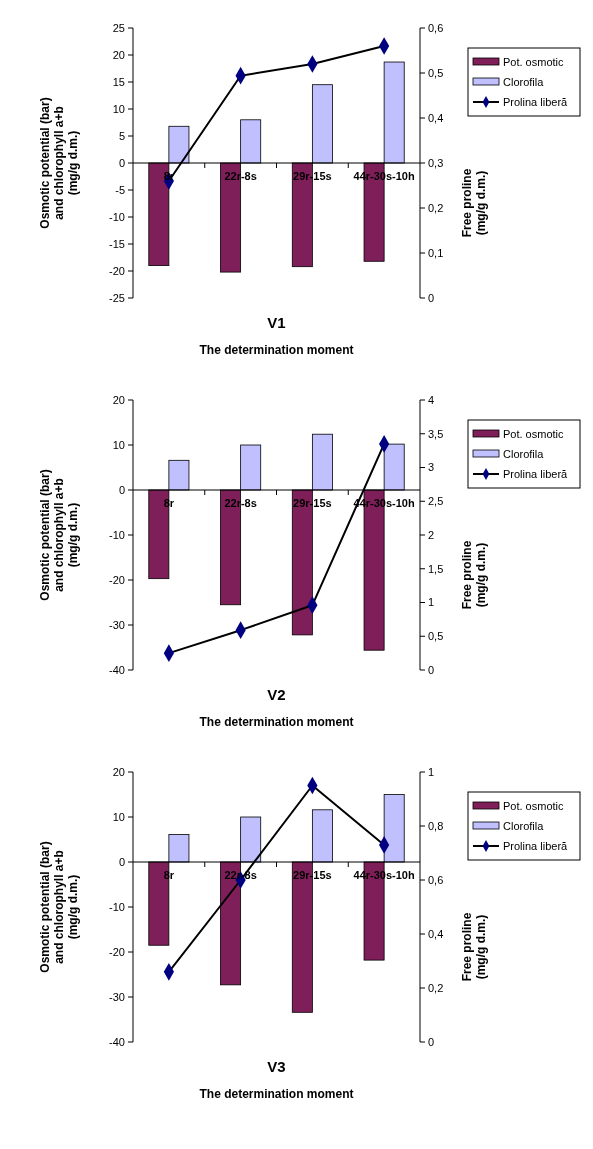 The width and height of the screenshot is (593, 1149). I want to click on y-tick-label: -5, so click(120, 189).